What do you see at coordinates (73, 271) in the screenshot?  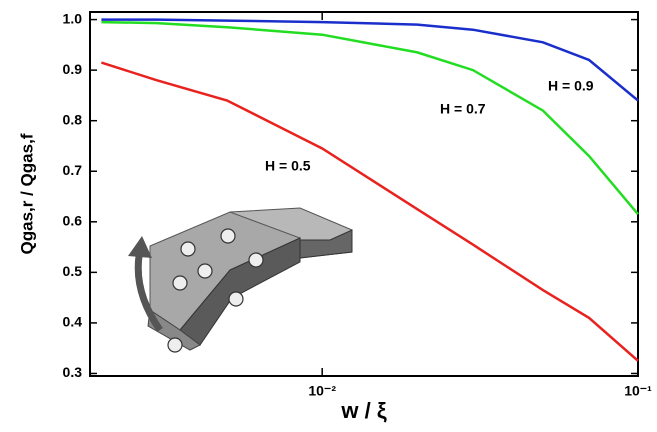 I see `y-tick-label: 0.5` at bounding box center [73, 271].